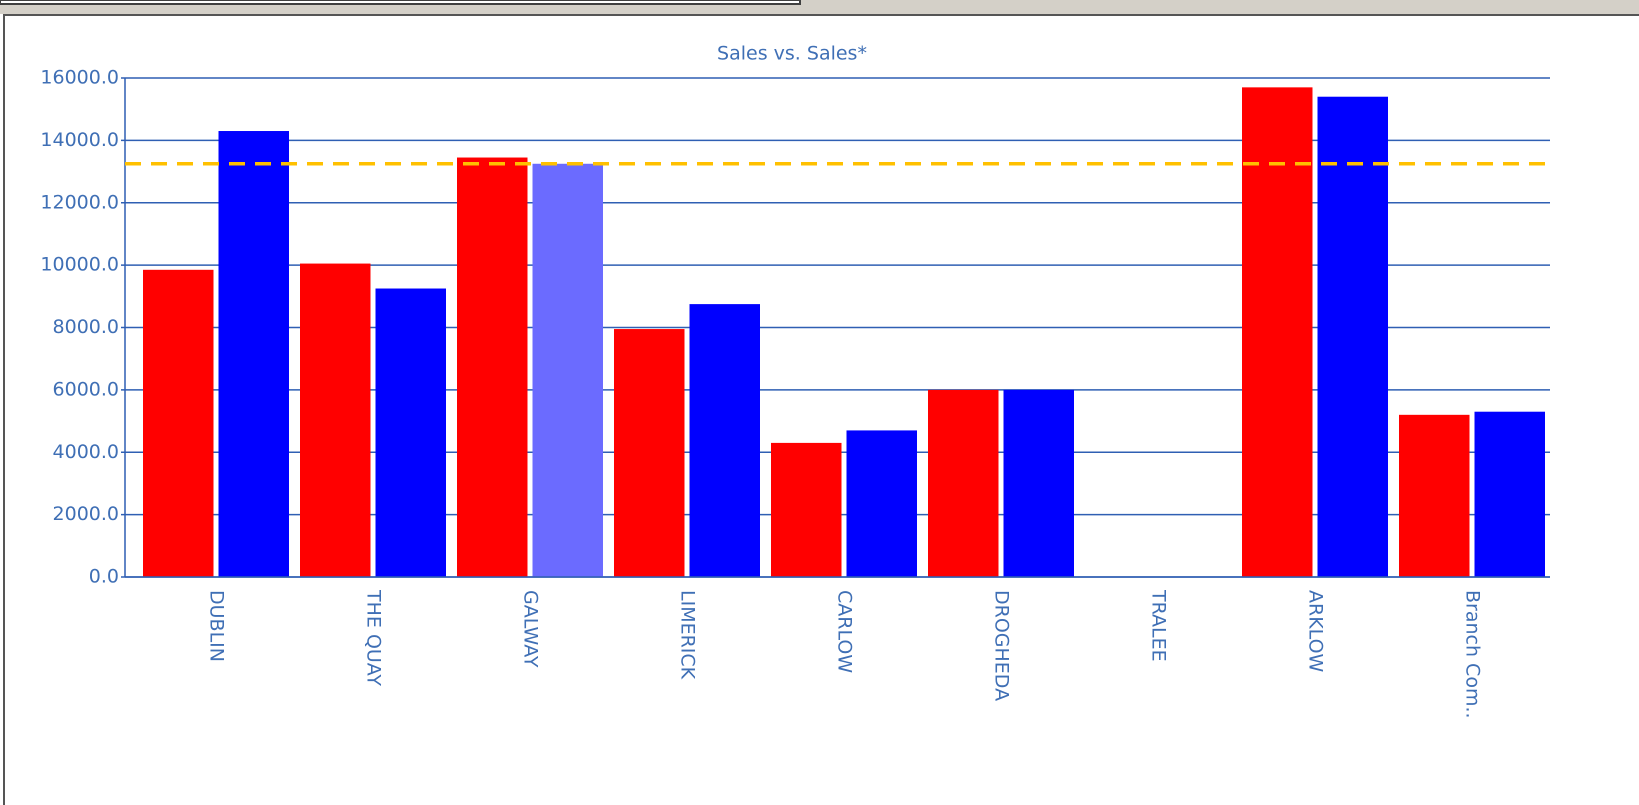 This screenshot has height=805, width=1639. Describe the element at coordinates (1159, 625) in the screenshot. I see `x-tick-label: TRALEE` at that location.